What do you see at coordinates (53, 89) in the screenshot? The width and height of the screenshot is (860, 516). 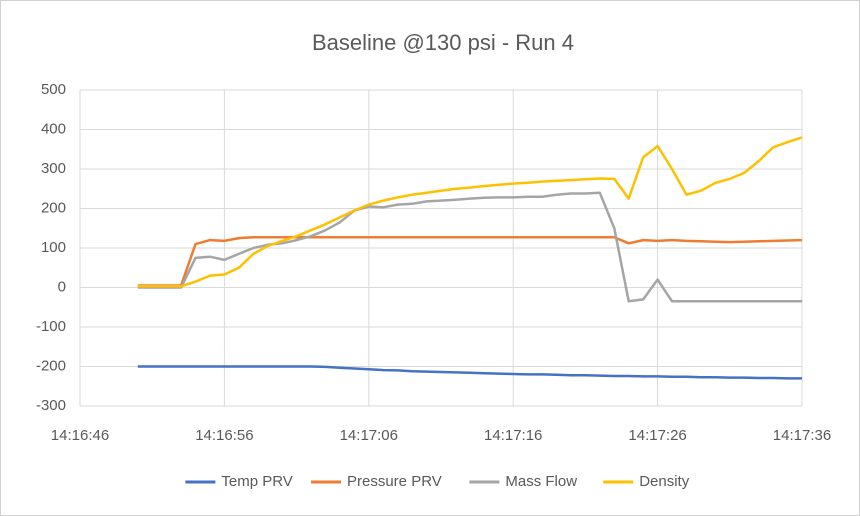 I see `y-tick-label: 500` at bounding box center [53, 89].